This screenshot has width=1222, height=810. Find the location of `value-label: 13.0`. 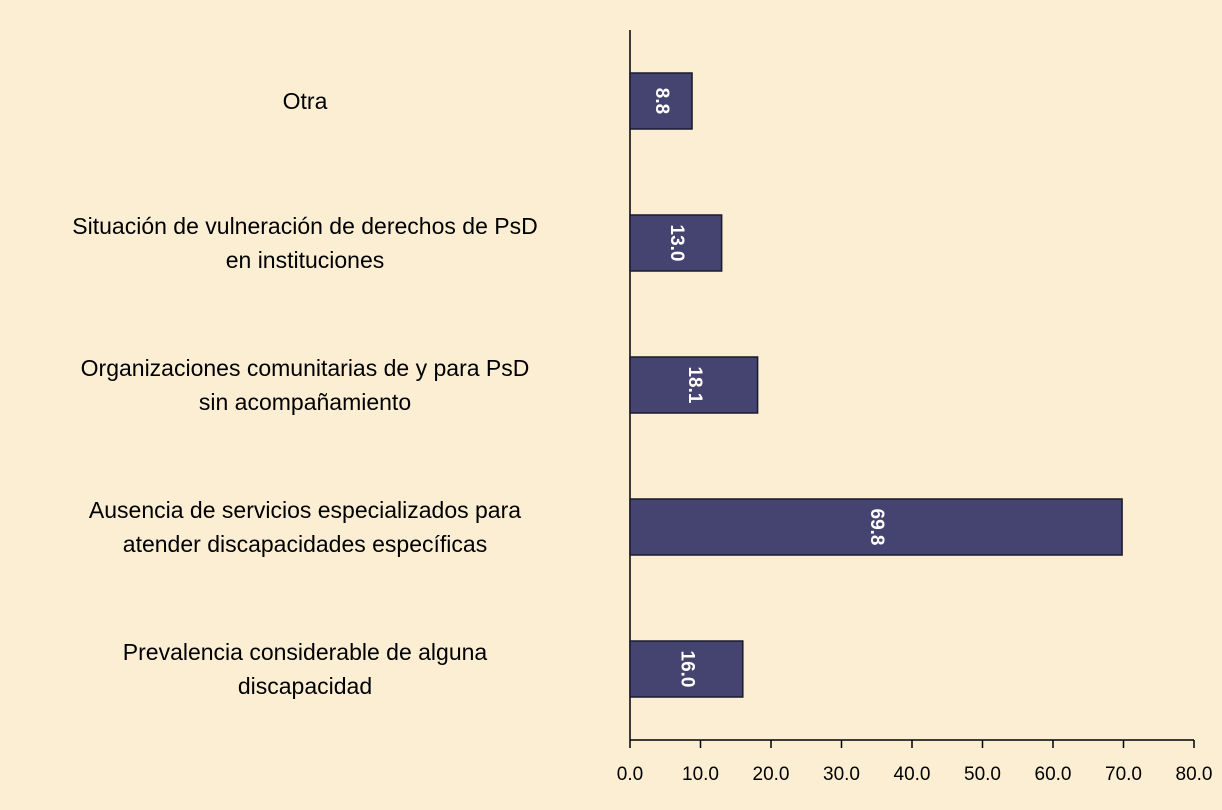

value-label: 13.0 is located at coordinates (676, 243).